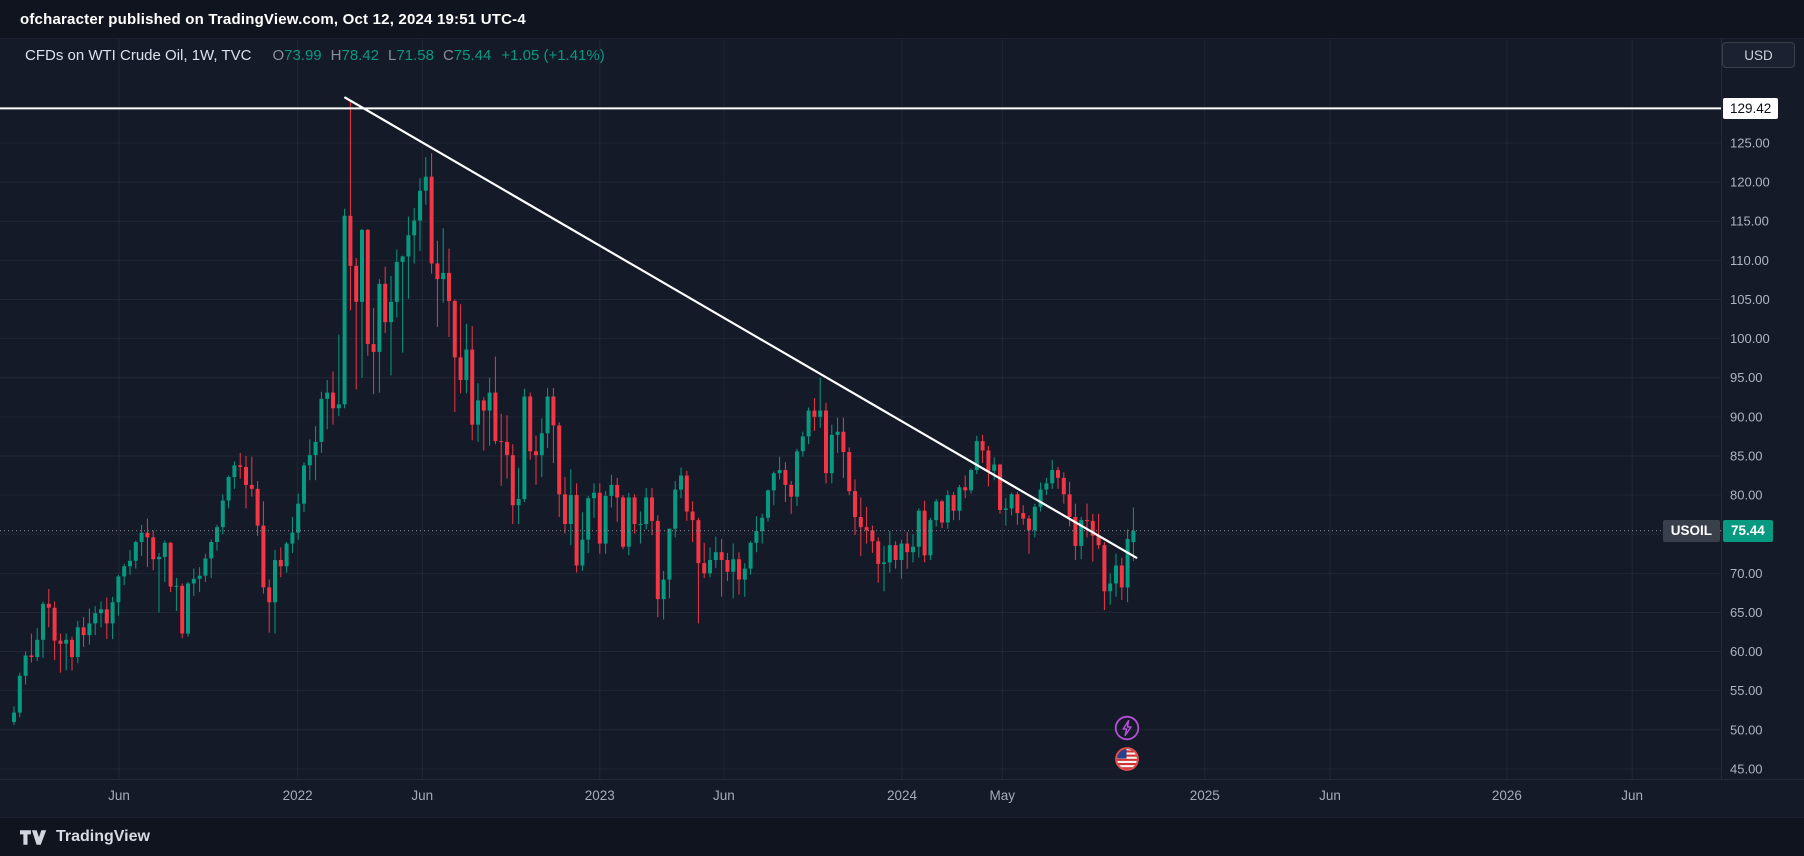  I want to click on currency-toggle-button: USD, so click(1758, 55).